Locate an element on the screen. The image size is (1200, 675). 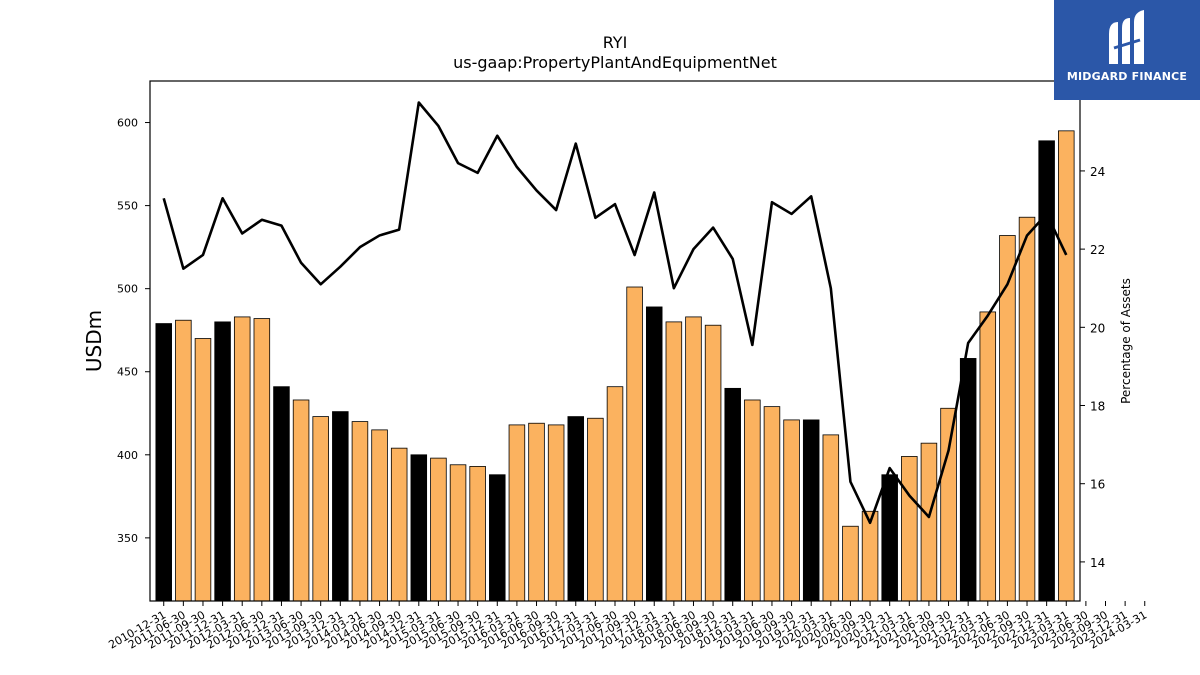
brand-logo: MIDGARD FINANCE is located at coordinates (1127, 50).